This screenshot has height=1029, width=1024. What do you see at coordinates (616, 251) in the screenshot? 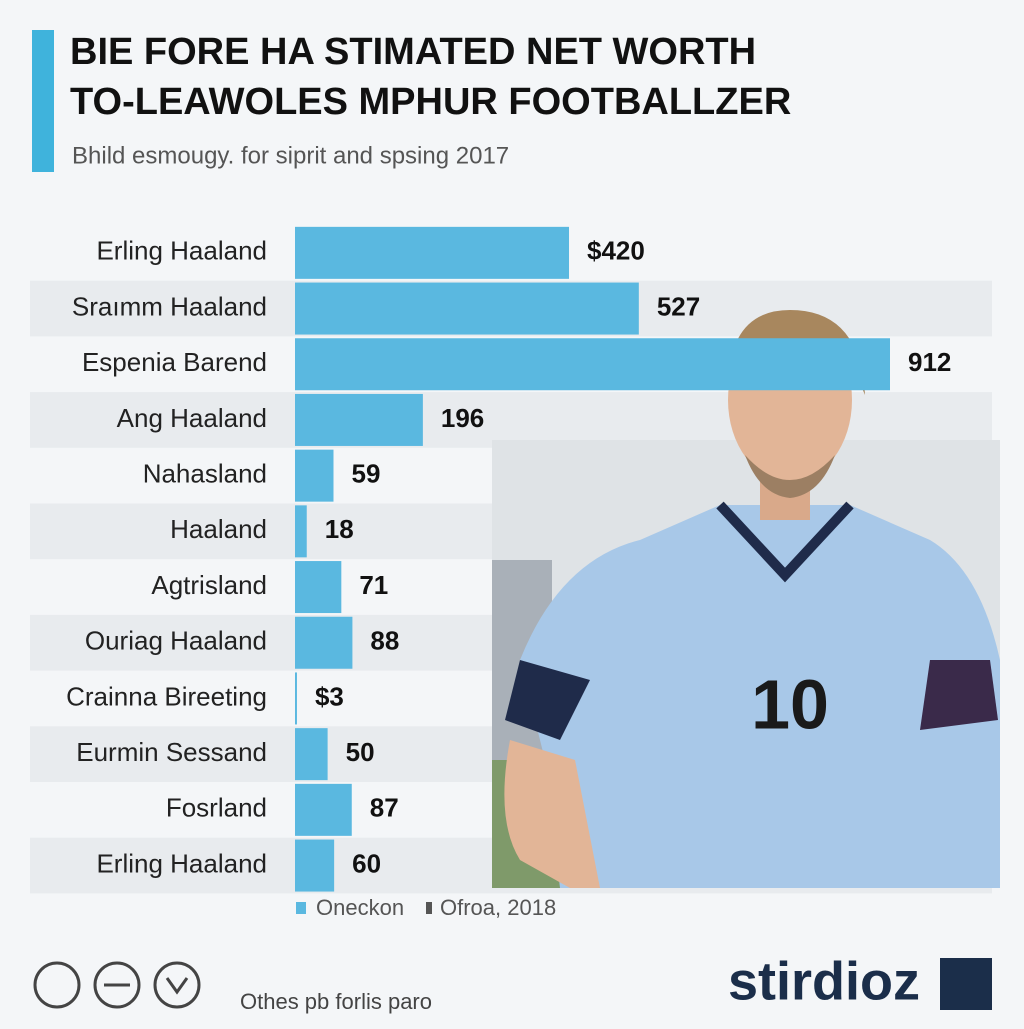
I see `value-label: $420` at bounding box center [616, 251].